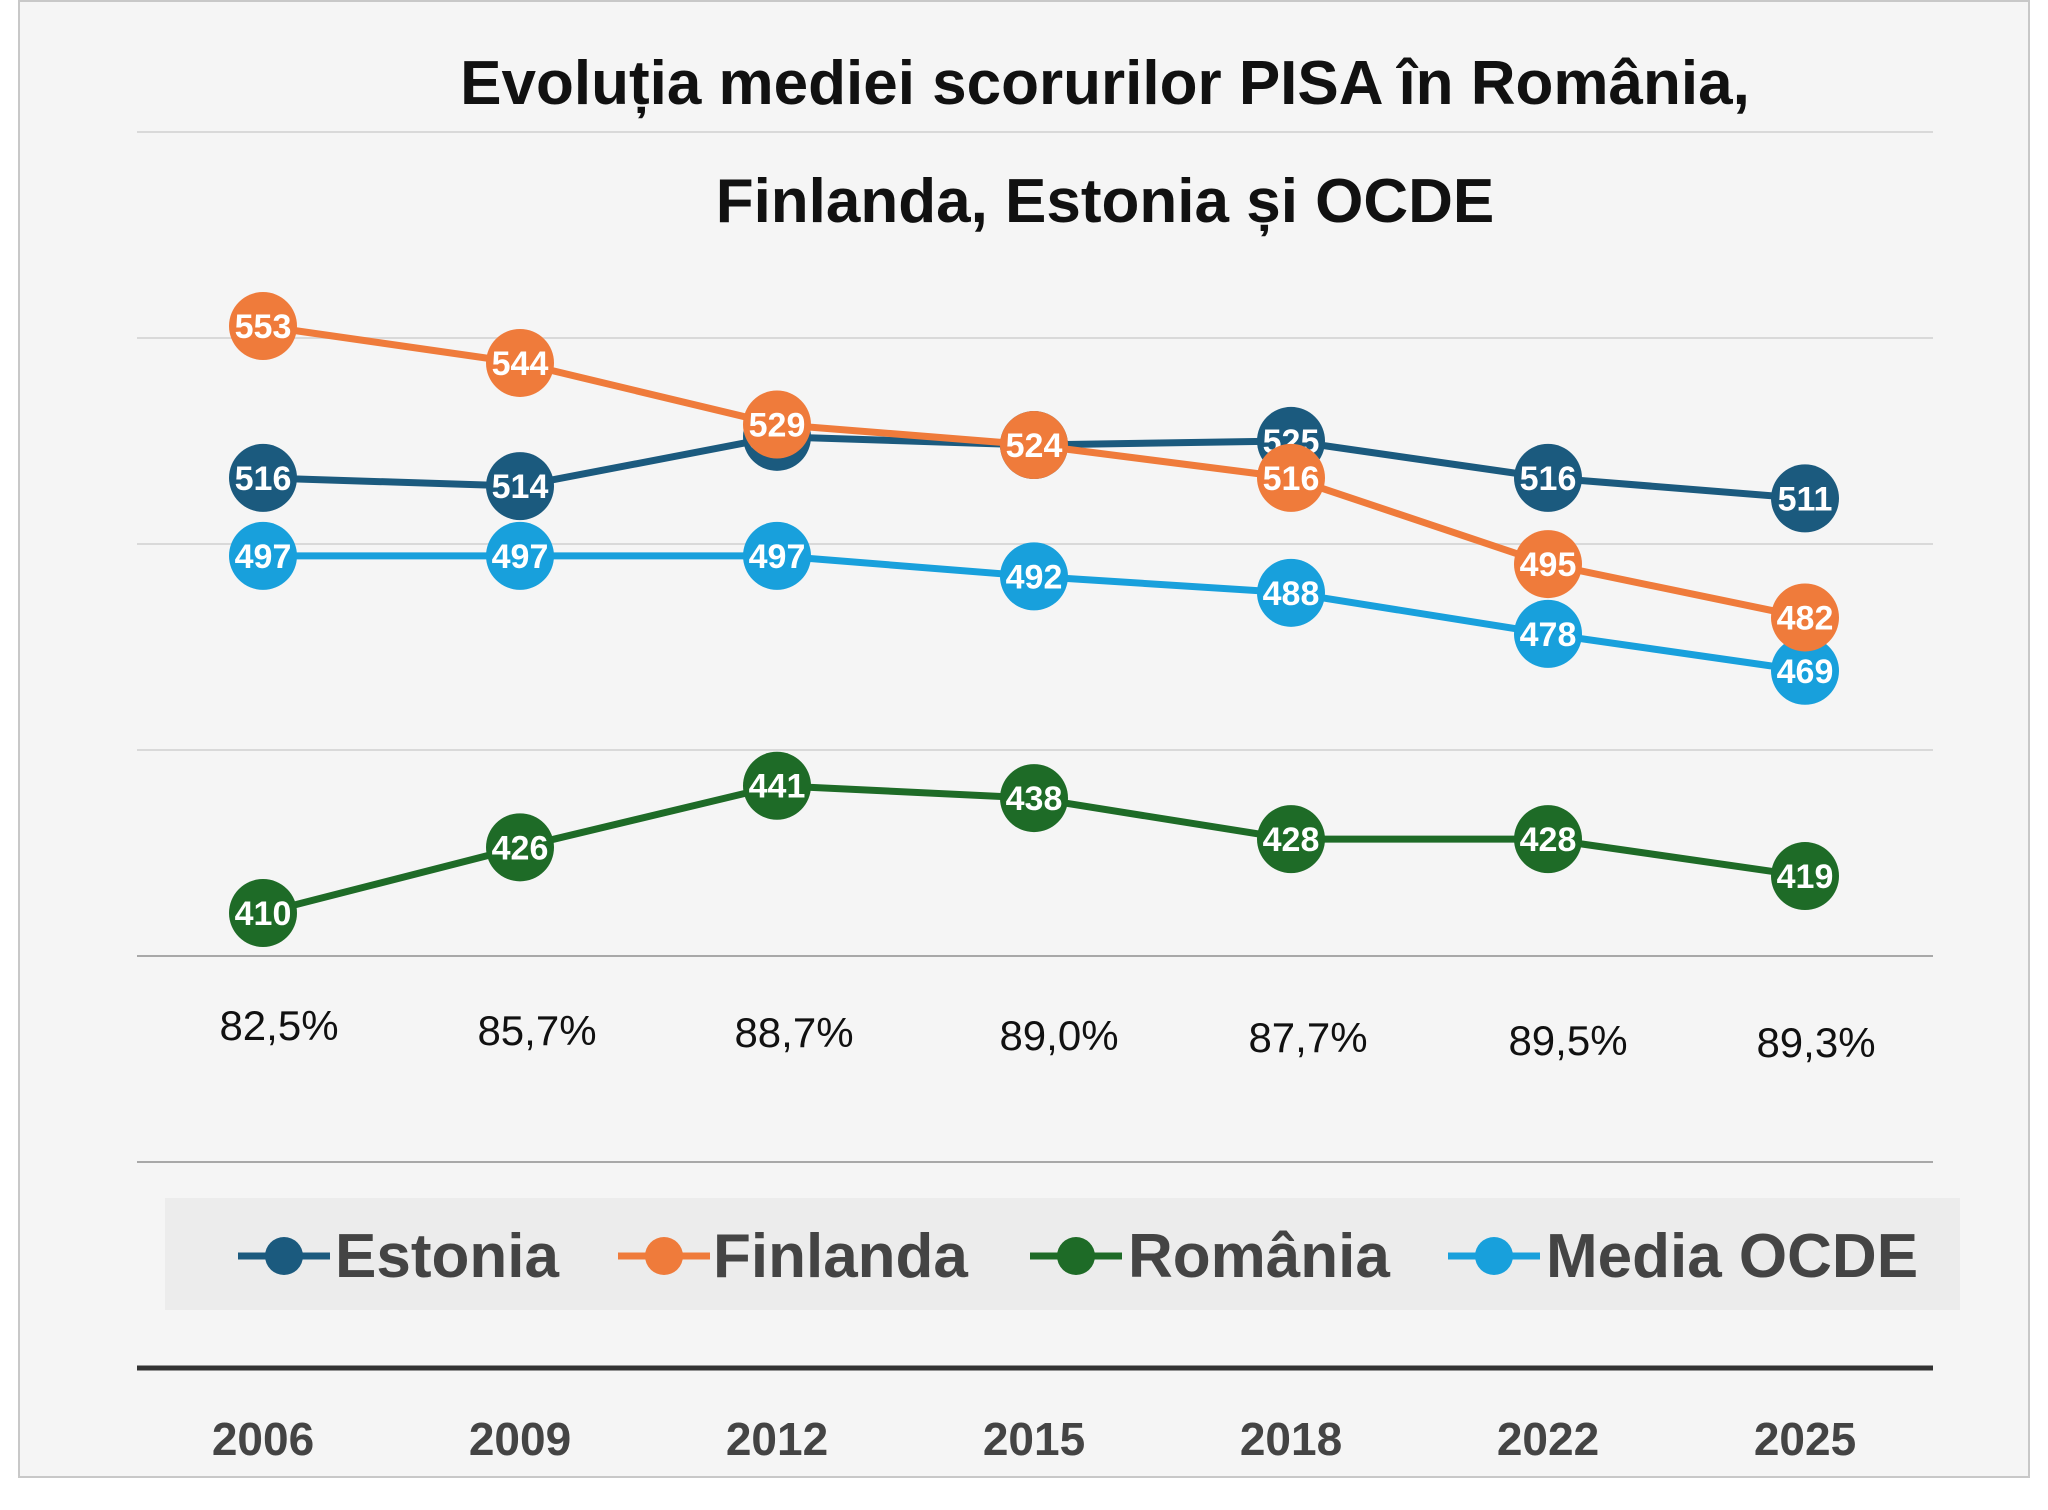 The image size is (2048, 1510). Describe the element at coordinates (1291, 1439) in the screenshot. I see `x-tick-label: 2018` at that location.